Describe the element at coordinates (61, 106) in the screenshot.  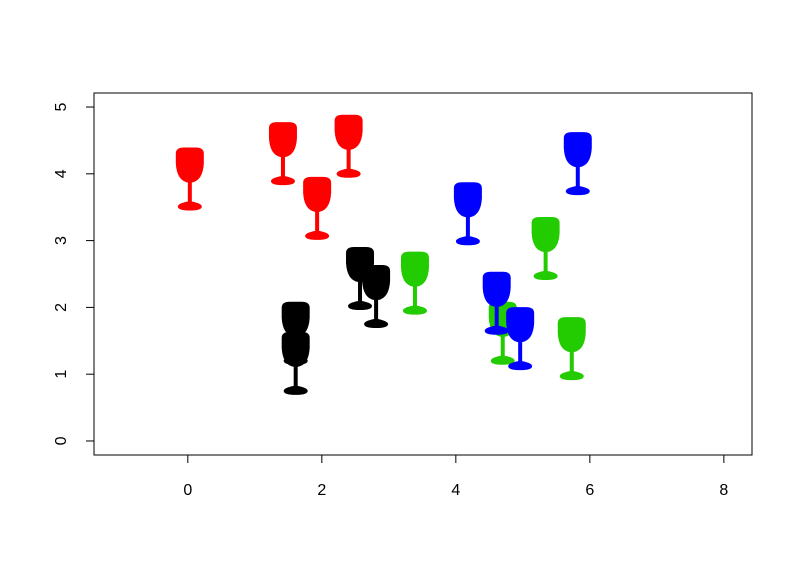
I see `y-tick-label: 5` at that location.